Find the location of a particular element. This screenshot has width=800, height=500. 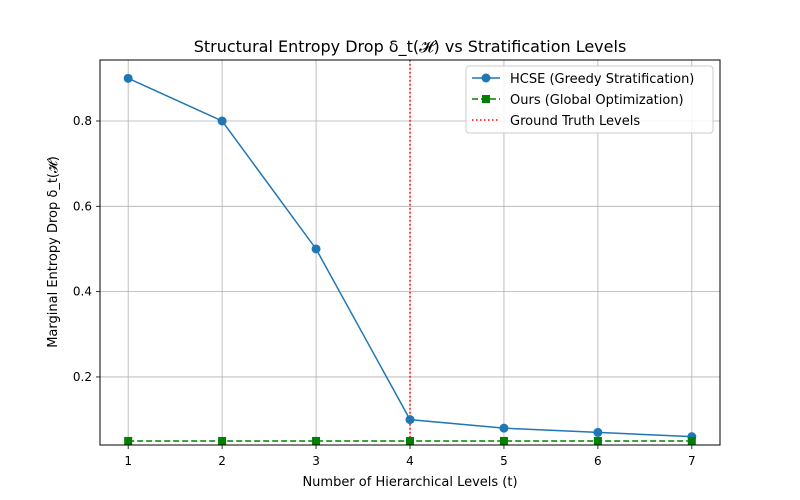

legend-entry-label: Ground Truth Levels is located at coordinates (575, 121).